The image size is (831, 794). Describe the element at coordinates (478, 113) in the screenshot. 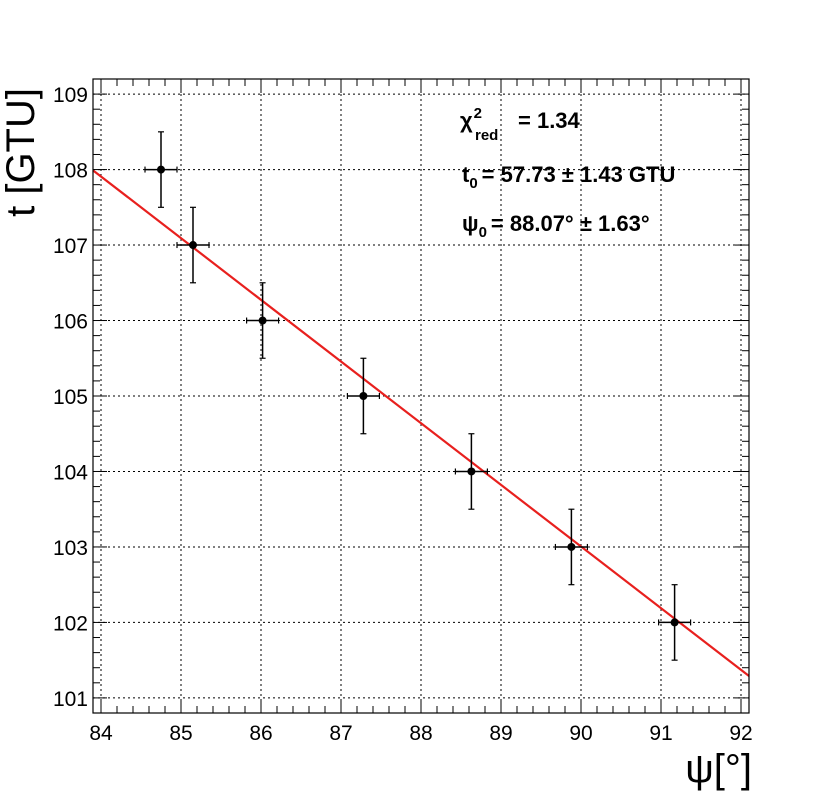

I see `chi2-sup: 2` at that location.